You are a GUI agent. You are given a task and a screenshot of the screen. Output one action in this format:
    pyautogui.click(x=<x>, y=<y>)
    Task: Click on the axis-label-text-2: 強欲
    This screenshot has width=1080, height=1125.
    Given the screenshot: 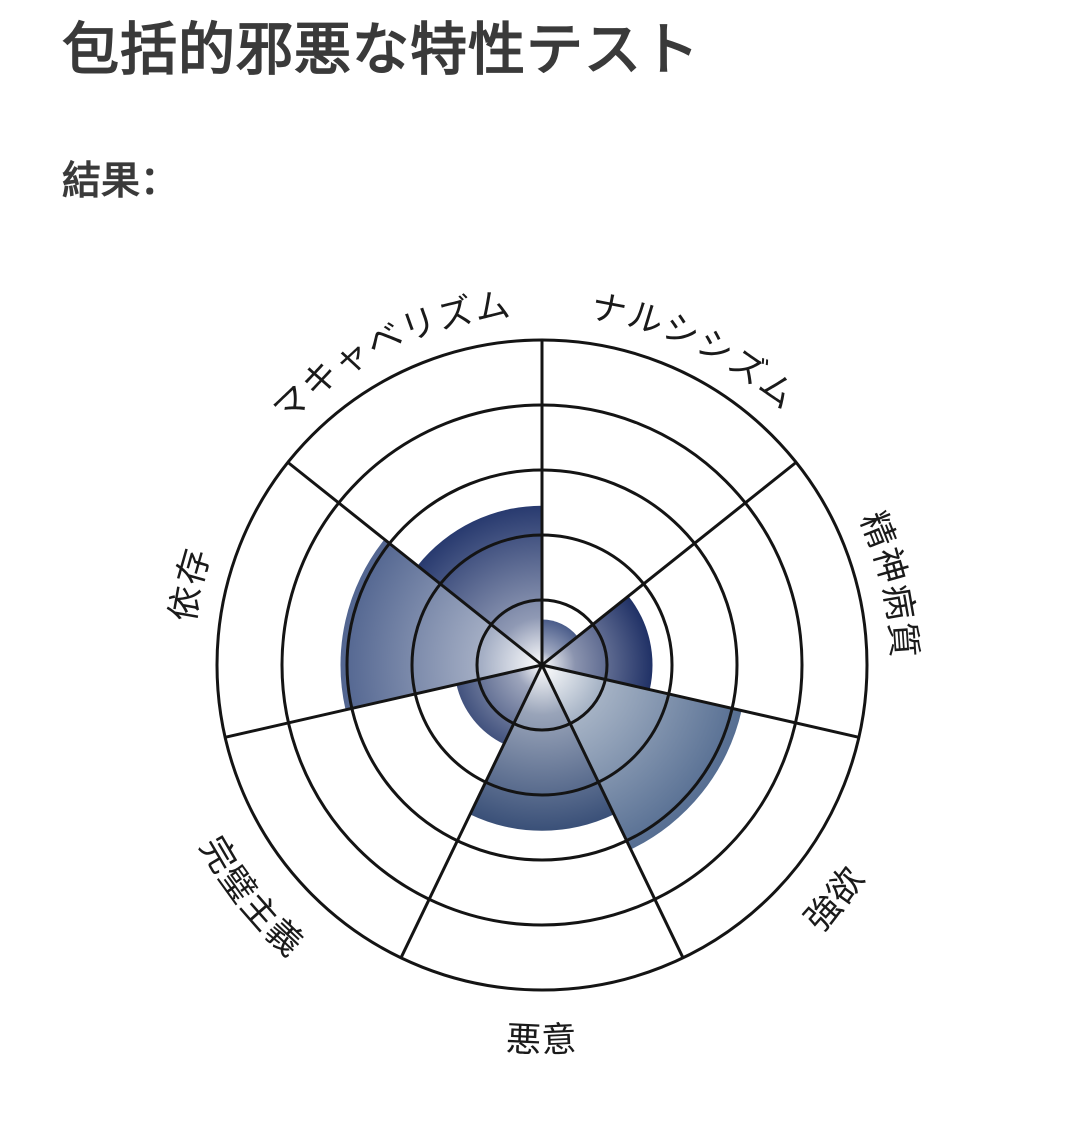 What is the action you would take?
    pyautogui.click(x=835, y=899)
    